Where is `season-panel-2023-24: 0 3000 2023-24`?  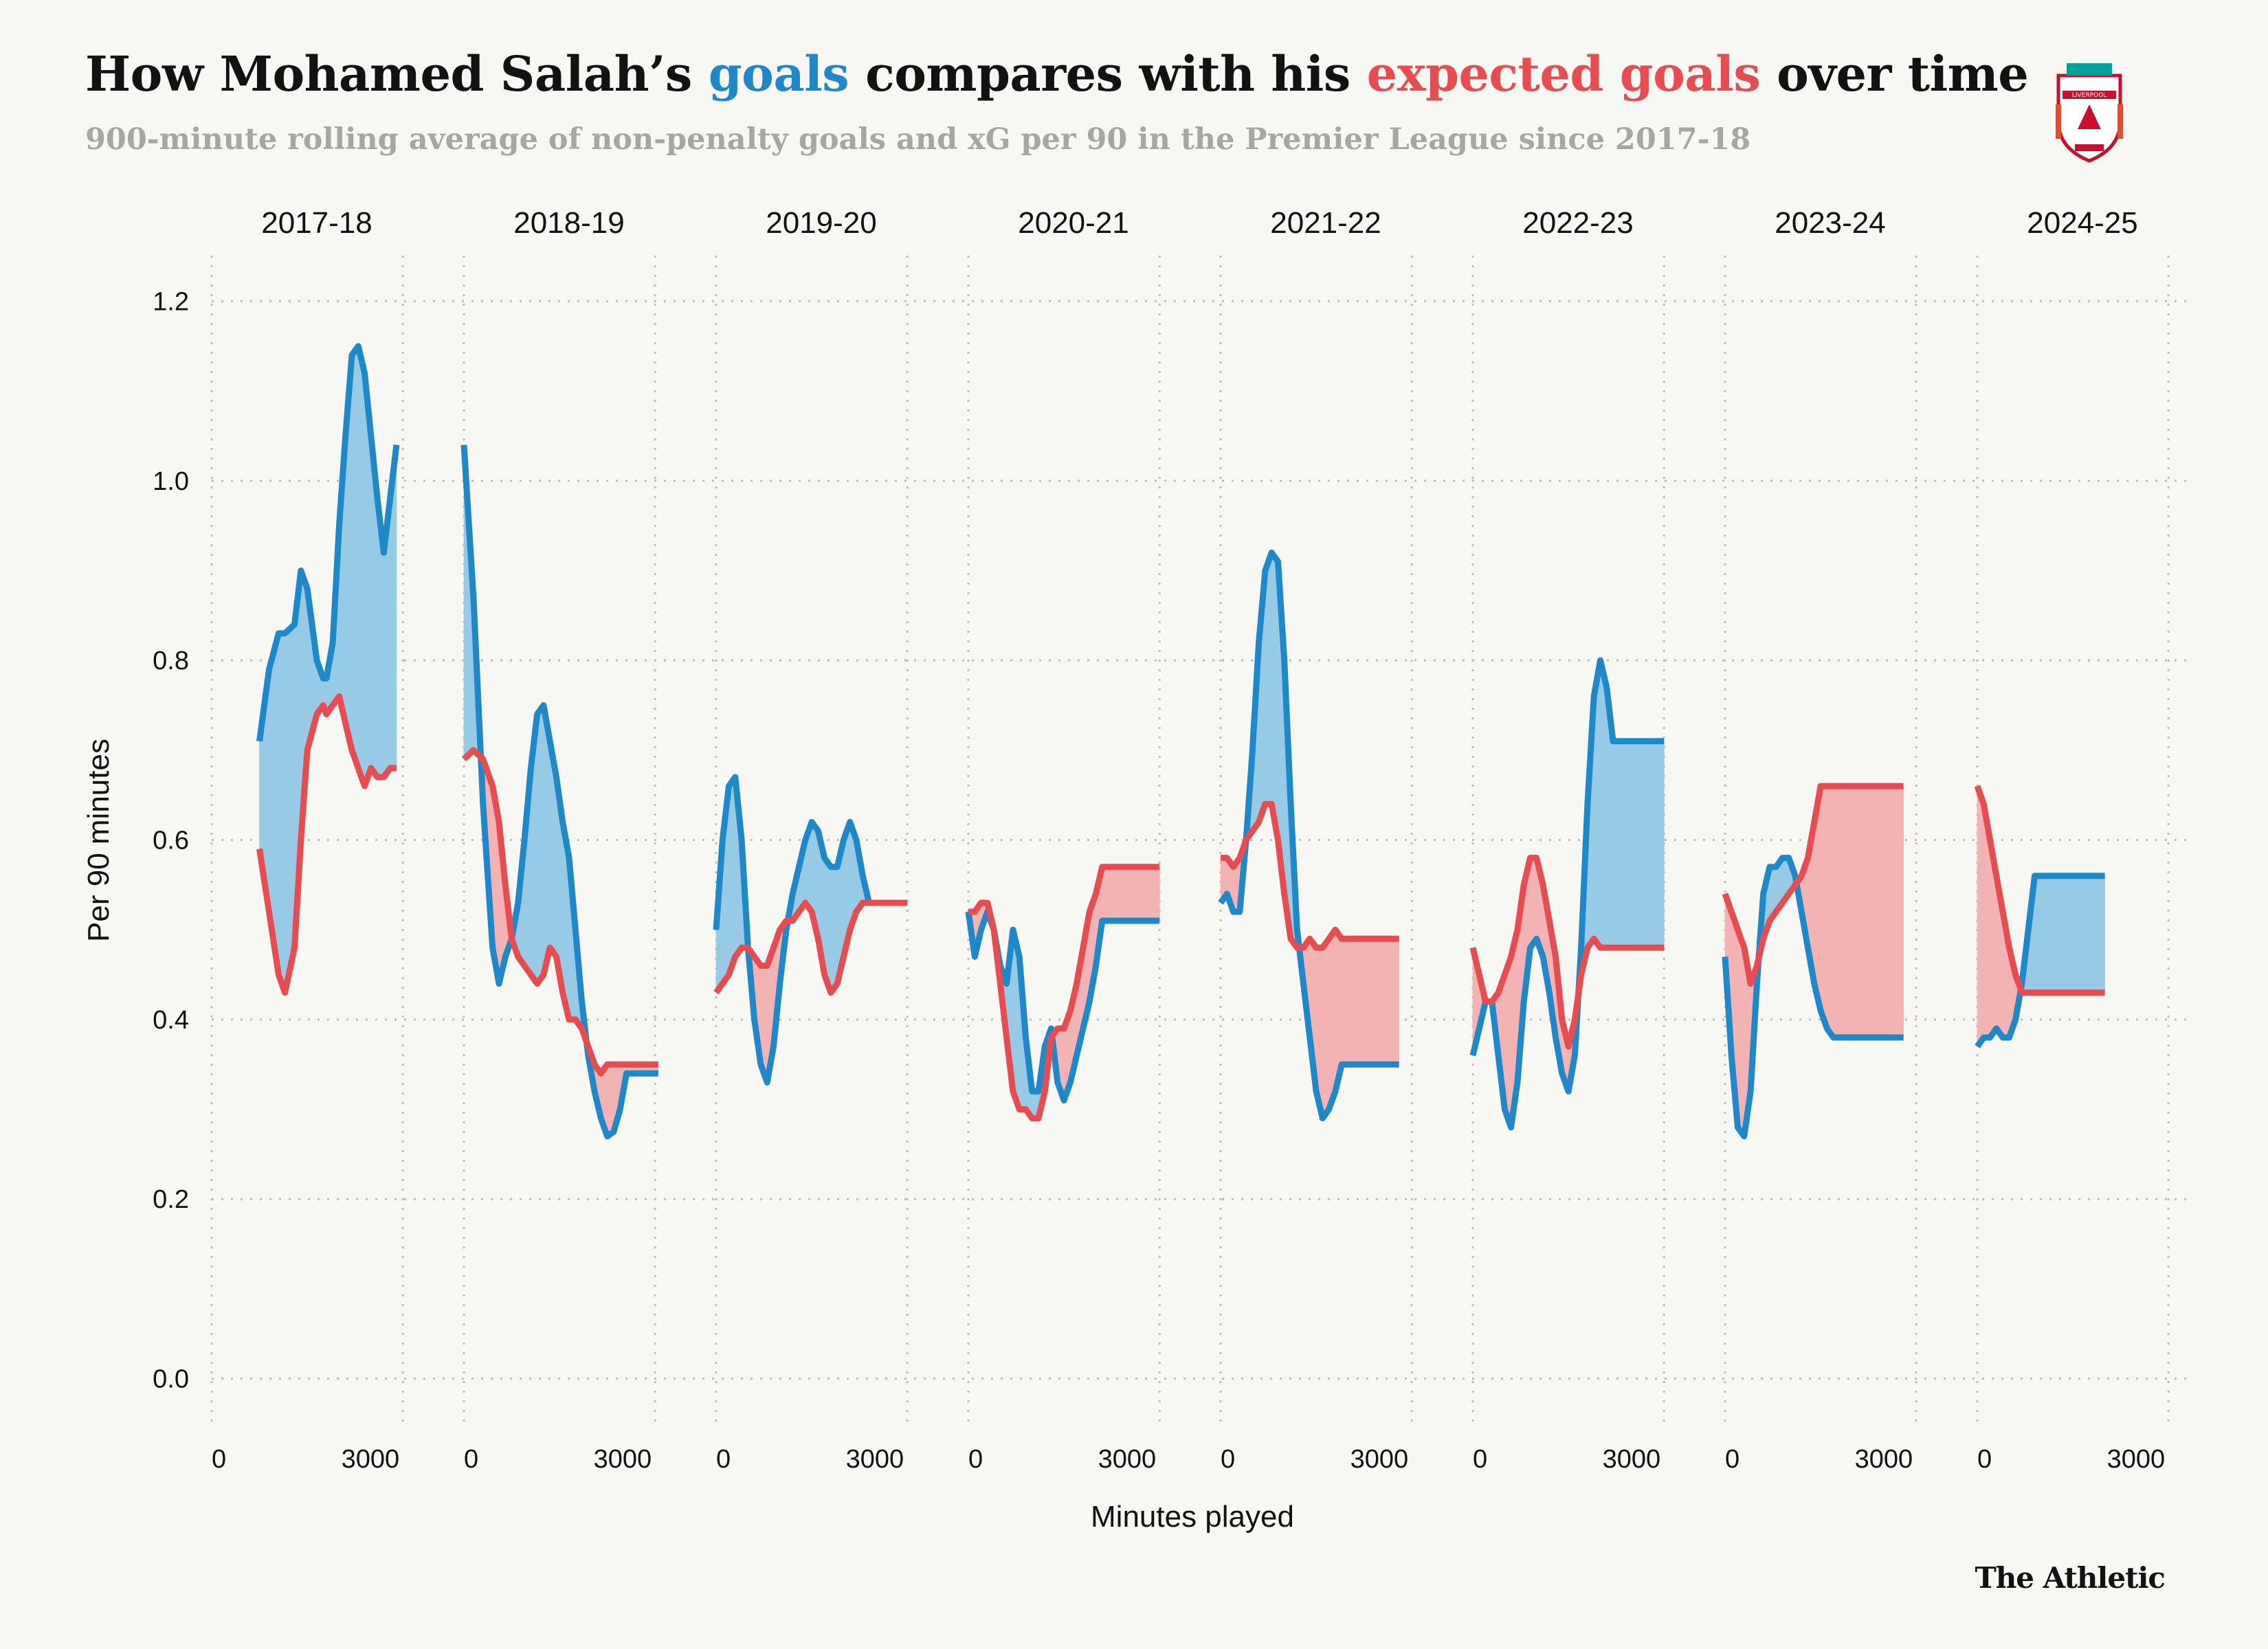 season-panel-2023-24: 0 3000 2023-24 is located at coordinates (1820, 840).